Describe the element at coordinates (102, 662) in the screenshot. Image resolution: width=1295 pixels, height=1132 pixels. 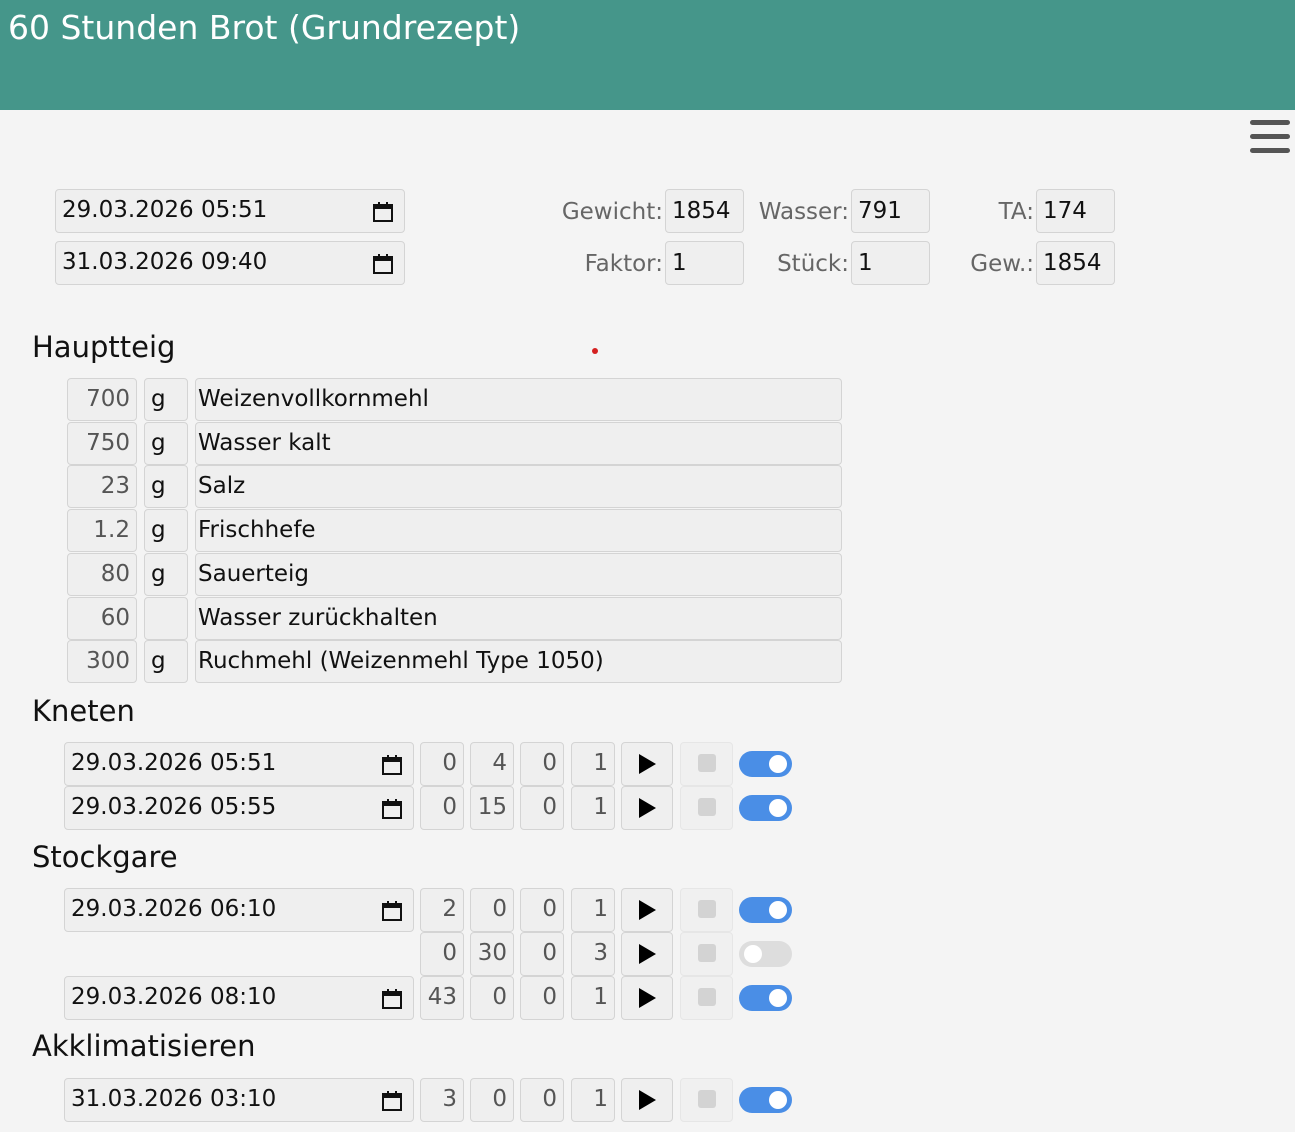
I see `ingredient-amount: 300` at that location.